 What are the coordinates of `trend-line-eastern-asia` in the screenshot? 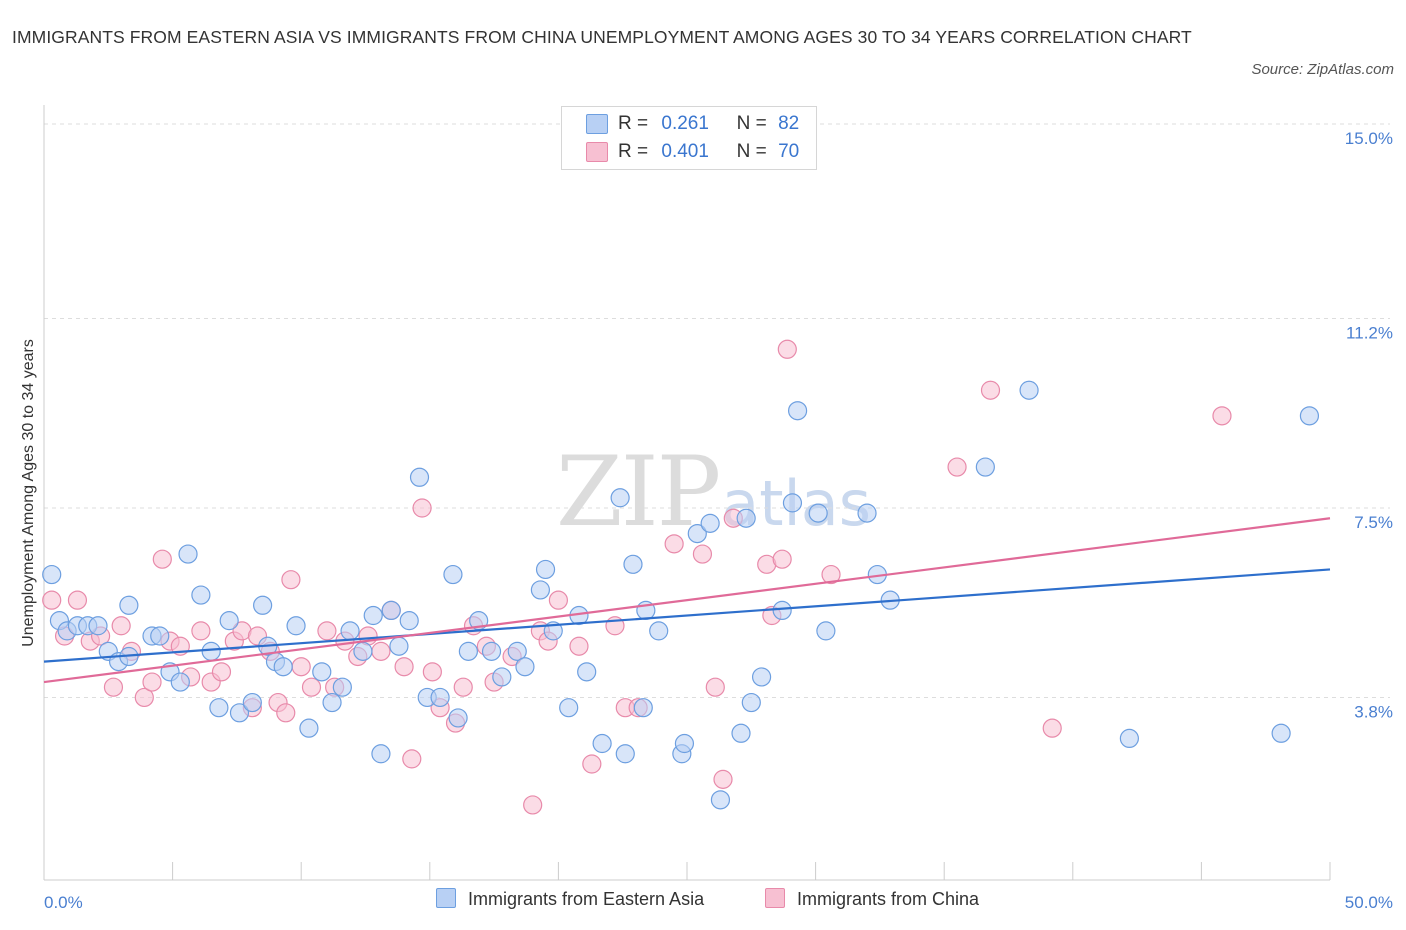 It's located at (687, 615).